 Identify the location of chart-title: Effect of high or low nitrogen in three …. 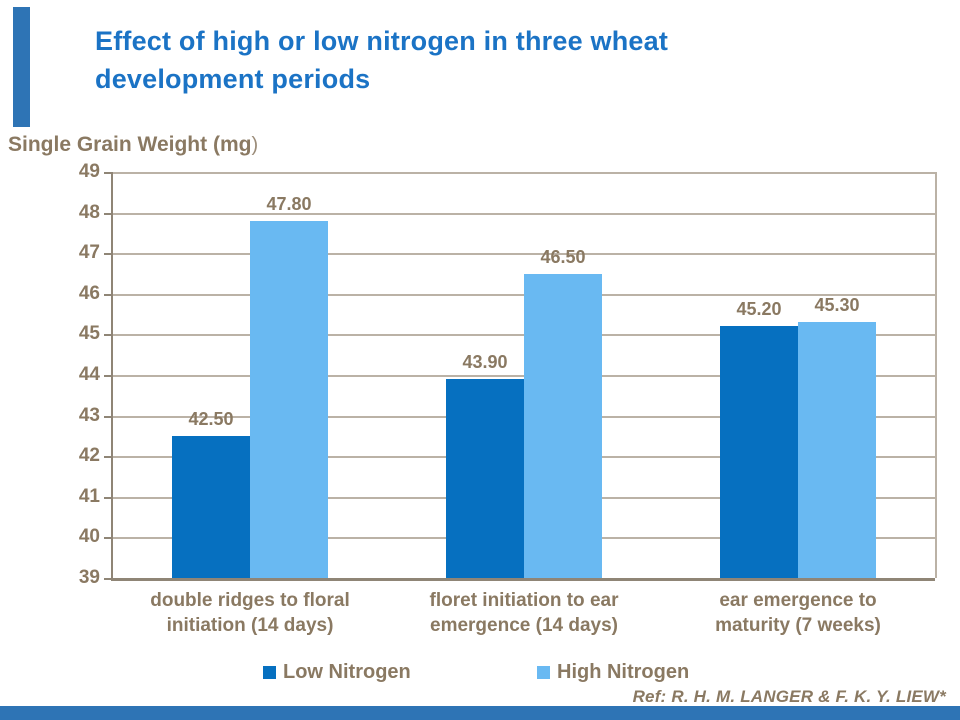
(382, 60).